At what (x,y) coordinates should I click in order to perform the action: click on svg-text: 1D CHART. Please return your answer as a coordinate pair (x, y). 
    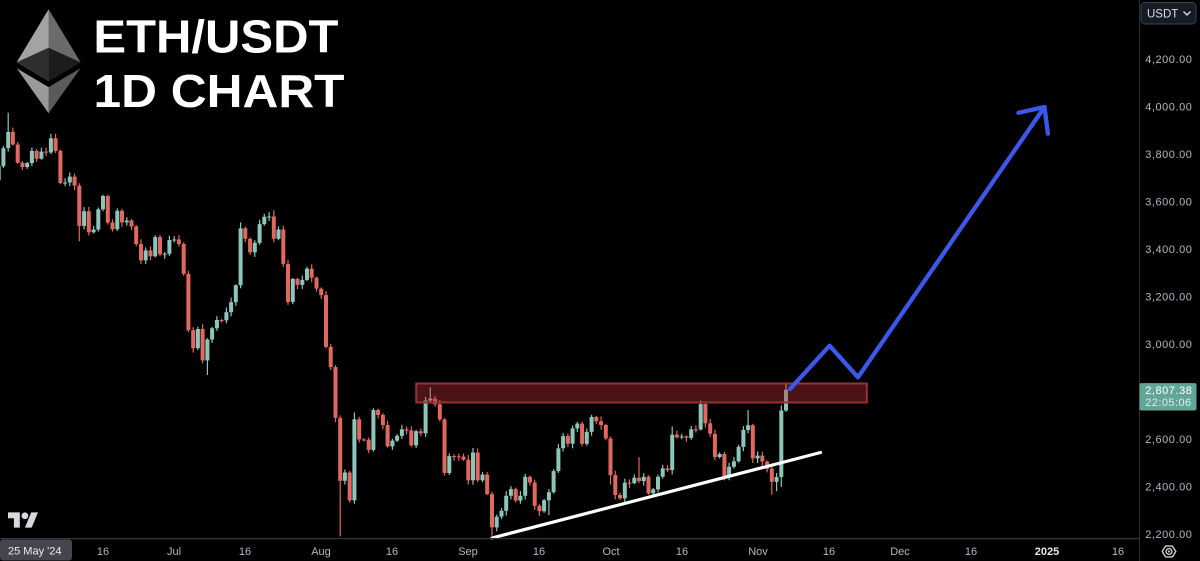
    Looking at the image, I should click on (219, 91).